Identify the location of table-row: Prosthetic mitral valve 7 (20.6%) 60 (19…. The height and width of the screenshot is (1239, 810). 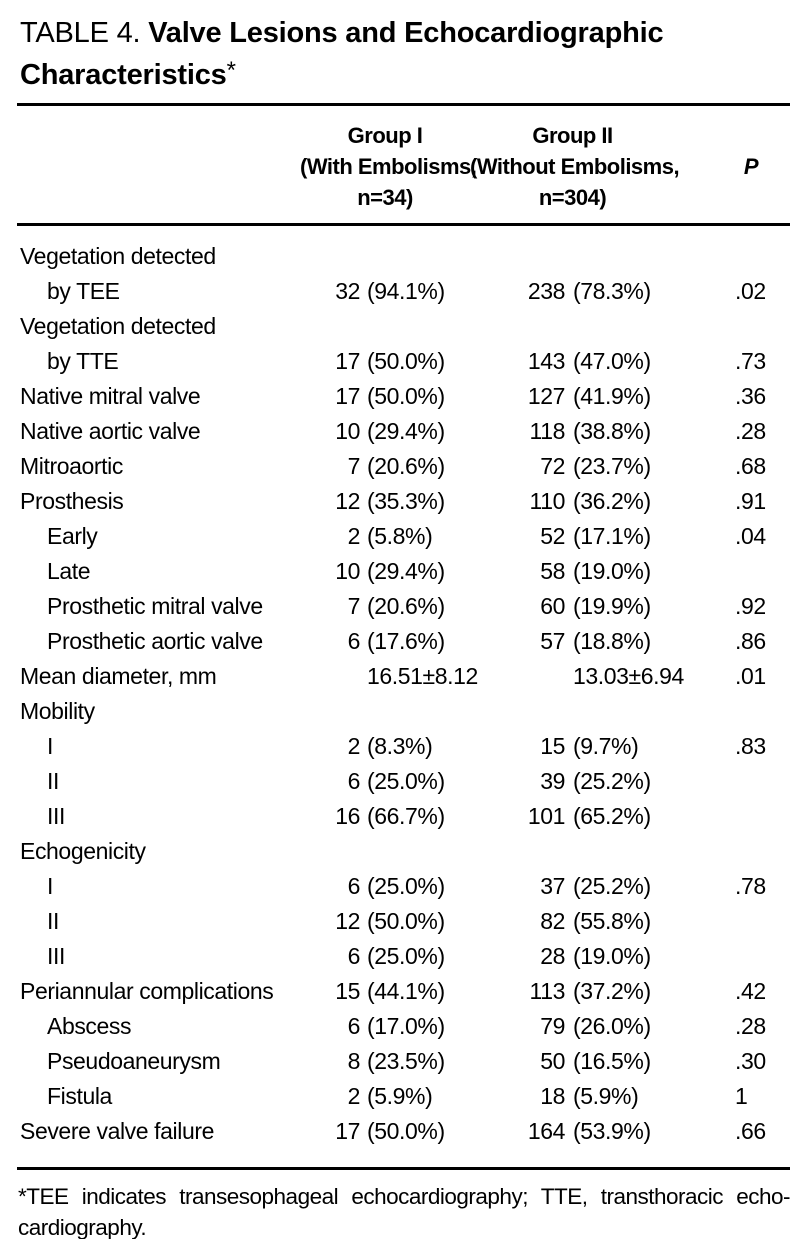
(405, 606).